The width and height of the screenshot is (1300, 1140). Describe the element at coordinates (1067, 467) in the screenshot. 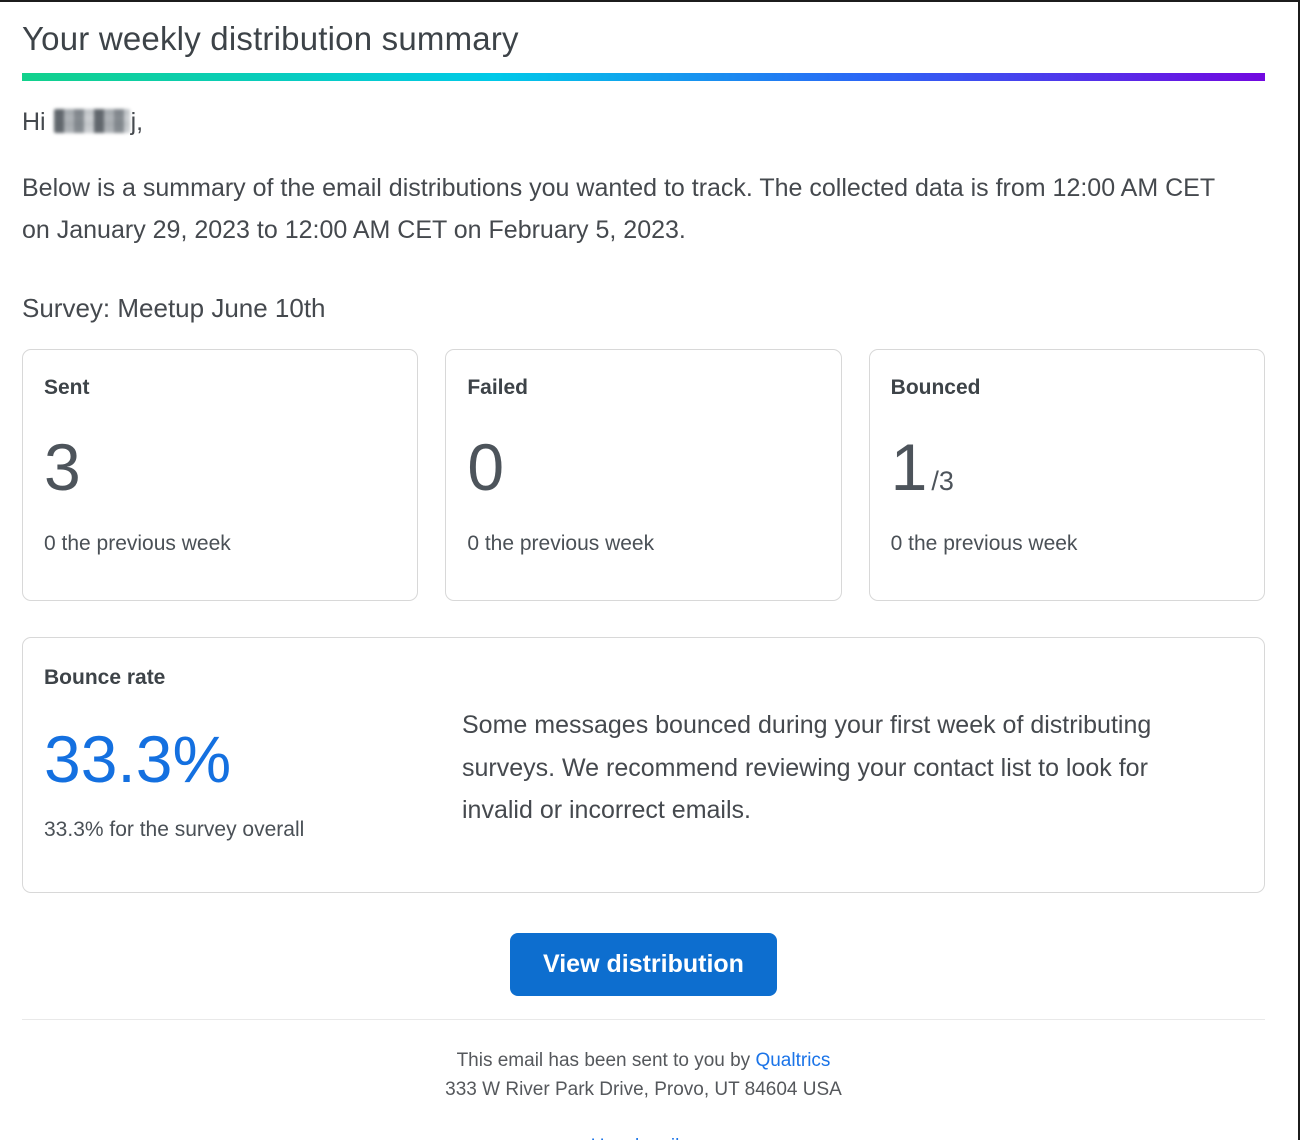

I see `stat-value-row: 1/3` at that location.